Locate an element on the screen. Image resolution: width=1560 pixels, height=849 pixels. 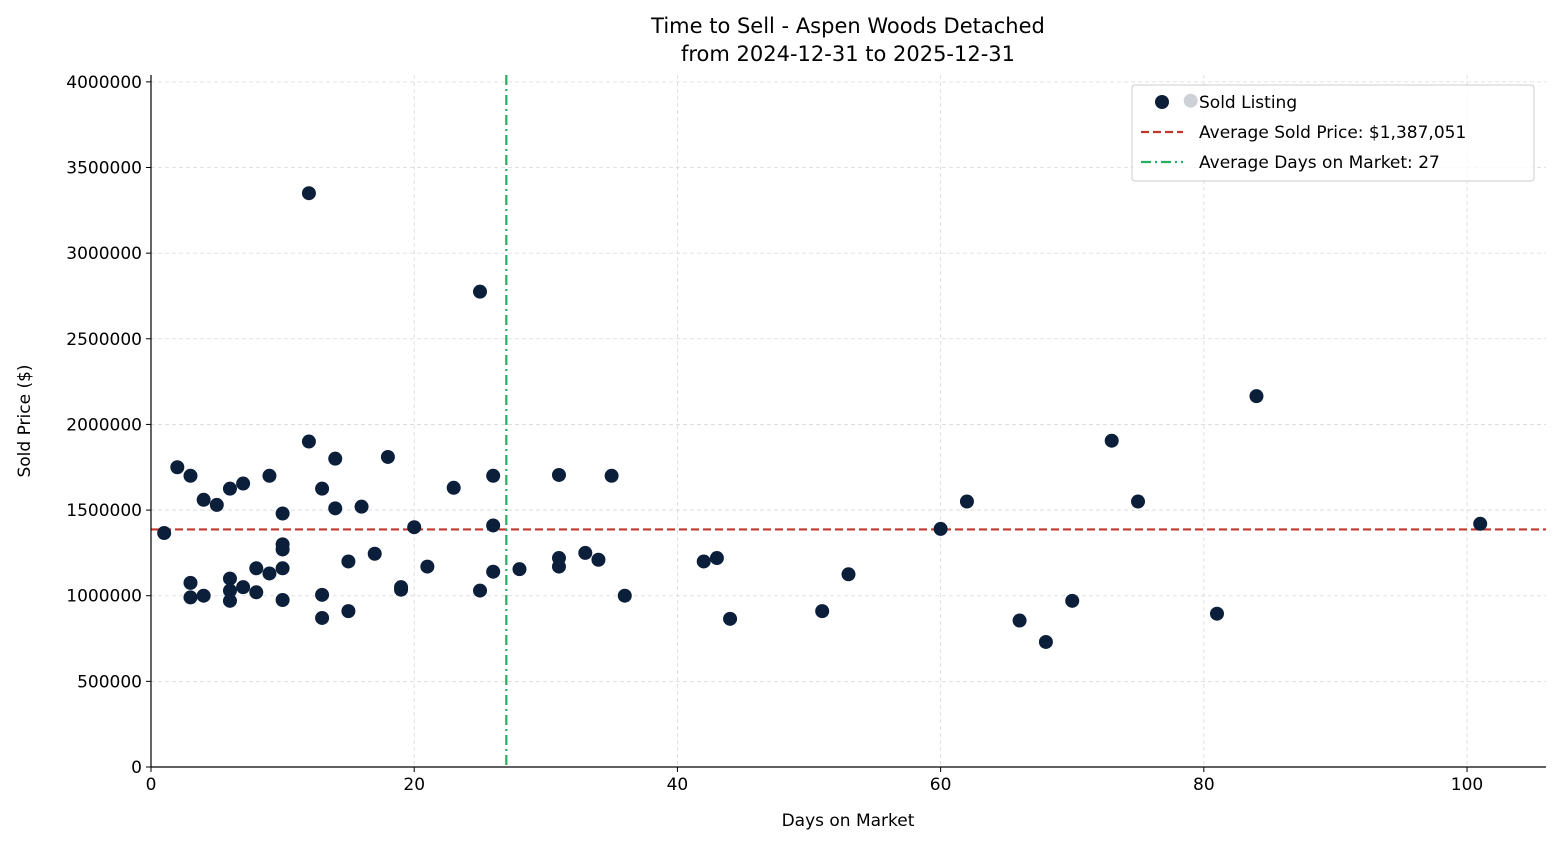
y-tick-label: 3000000 is located at coordinates (104, 254).